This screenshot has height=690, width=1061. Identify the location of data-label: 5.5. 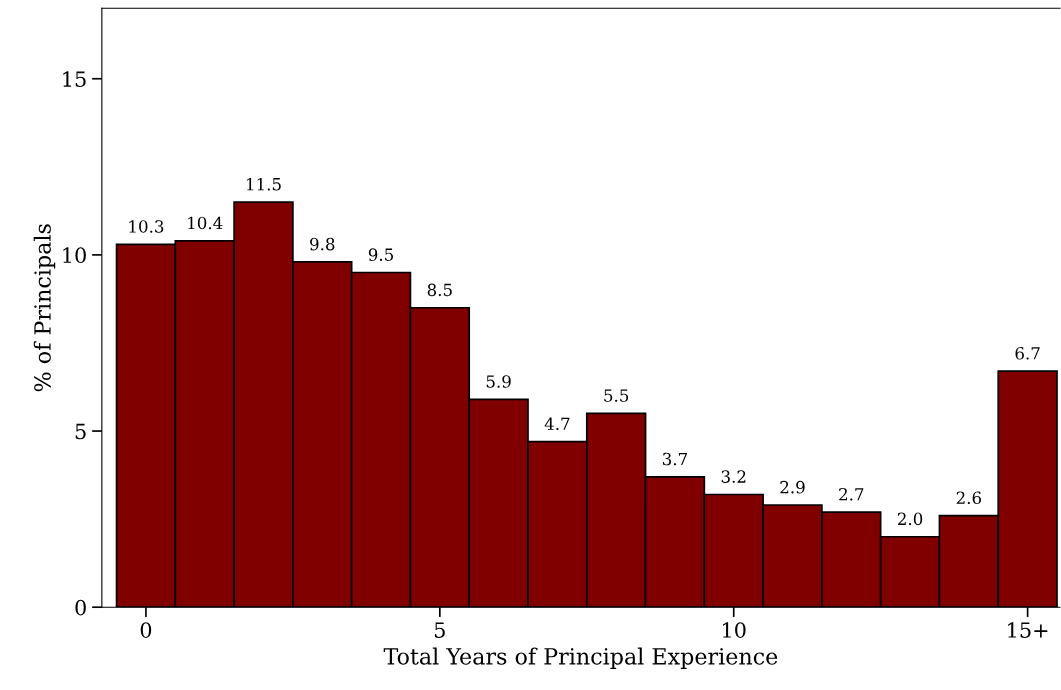
(616, 395).